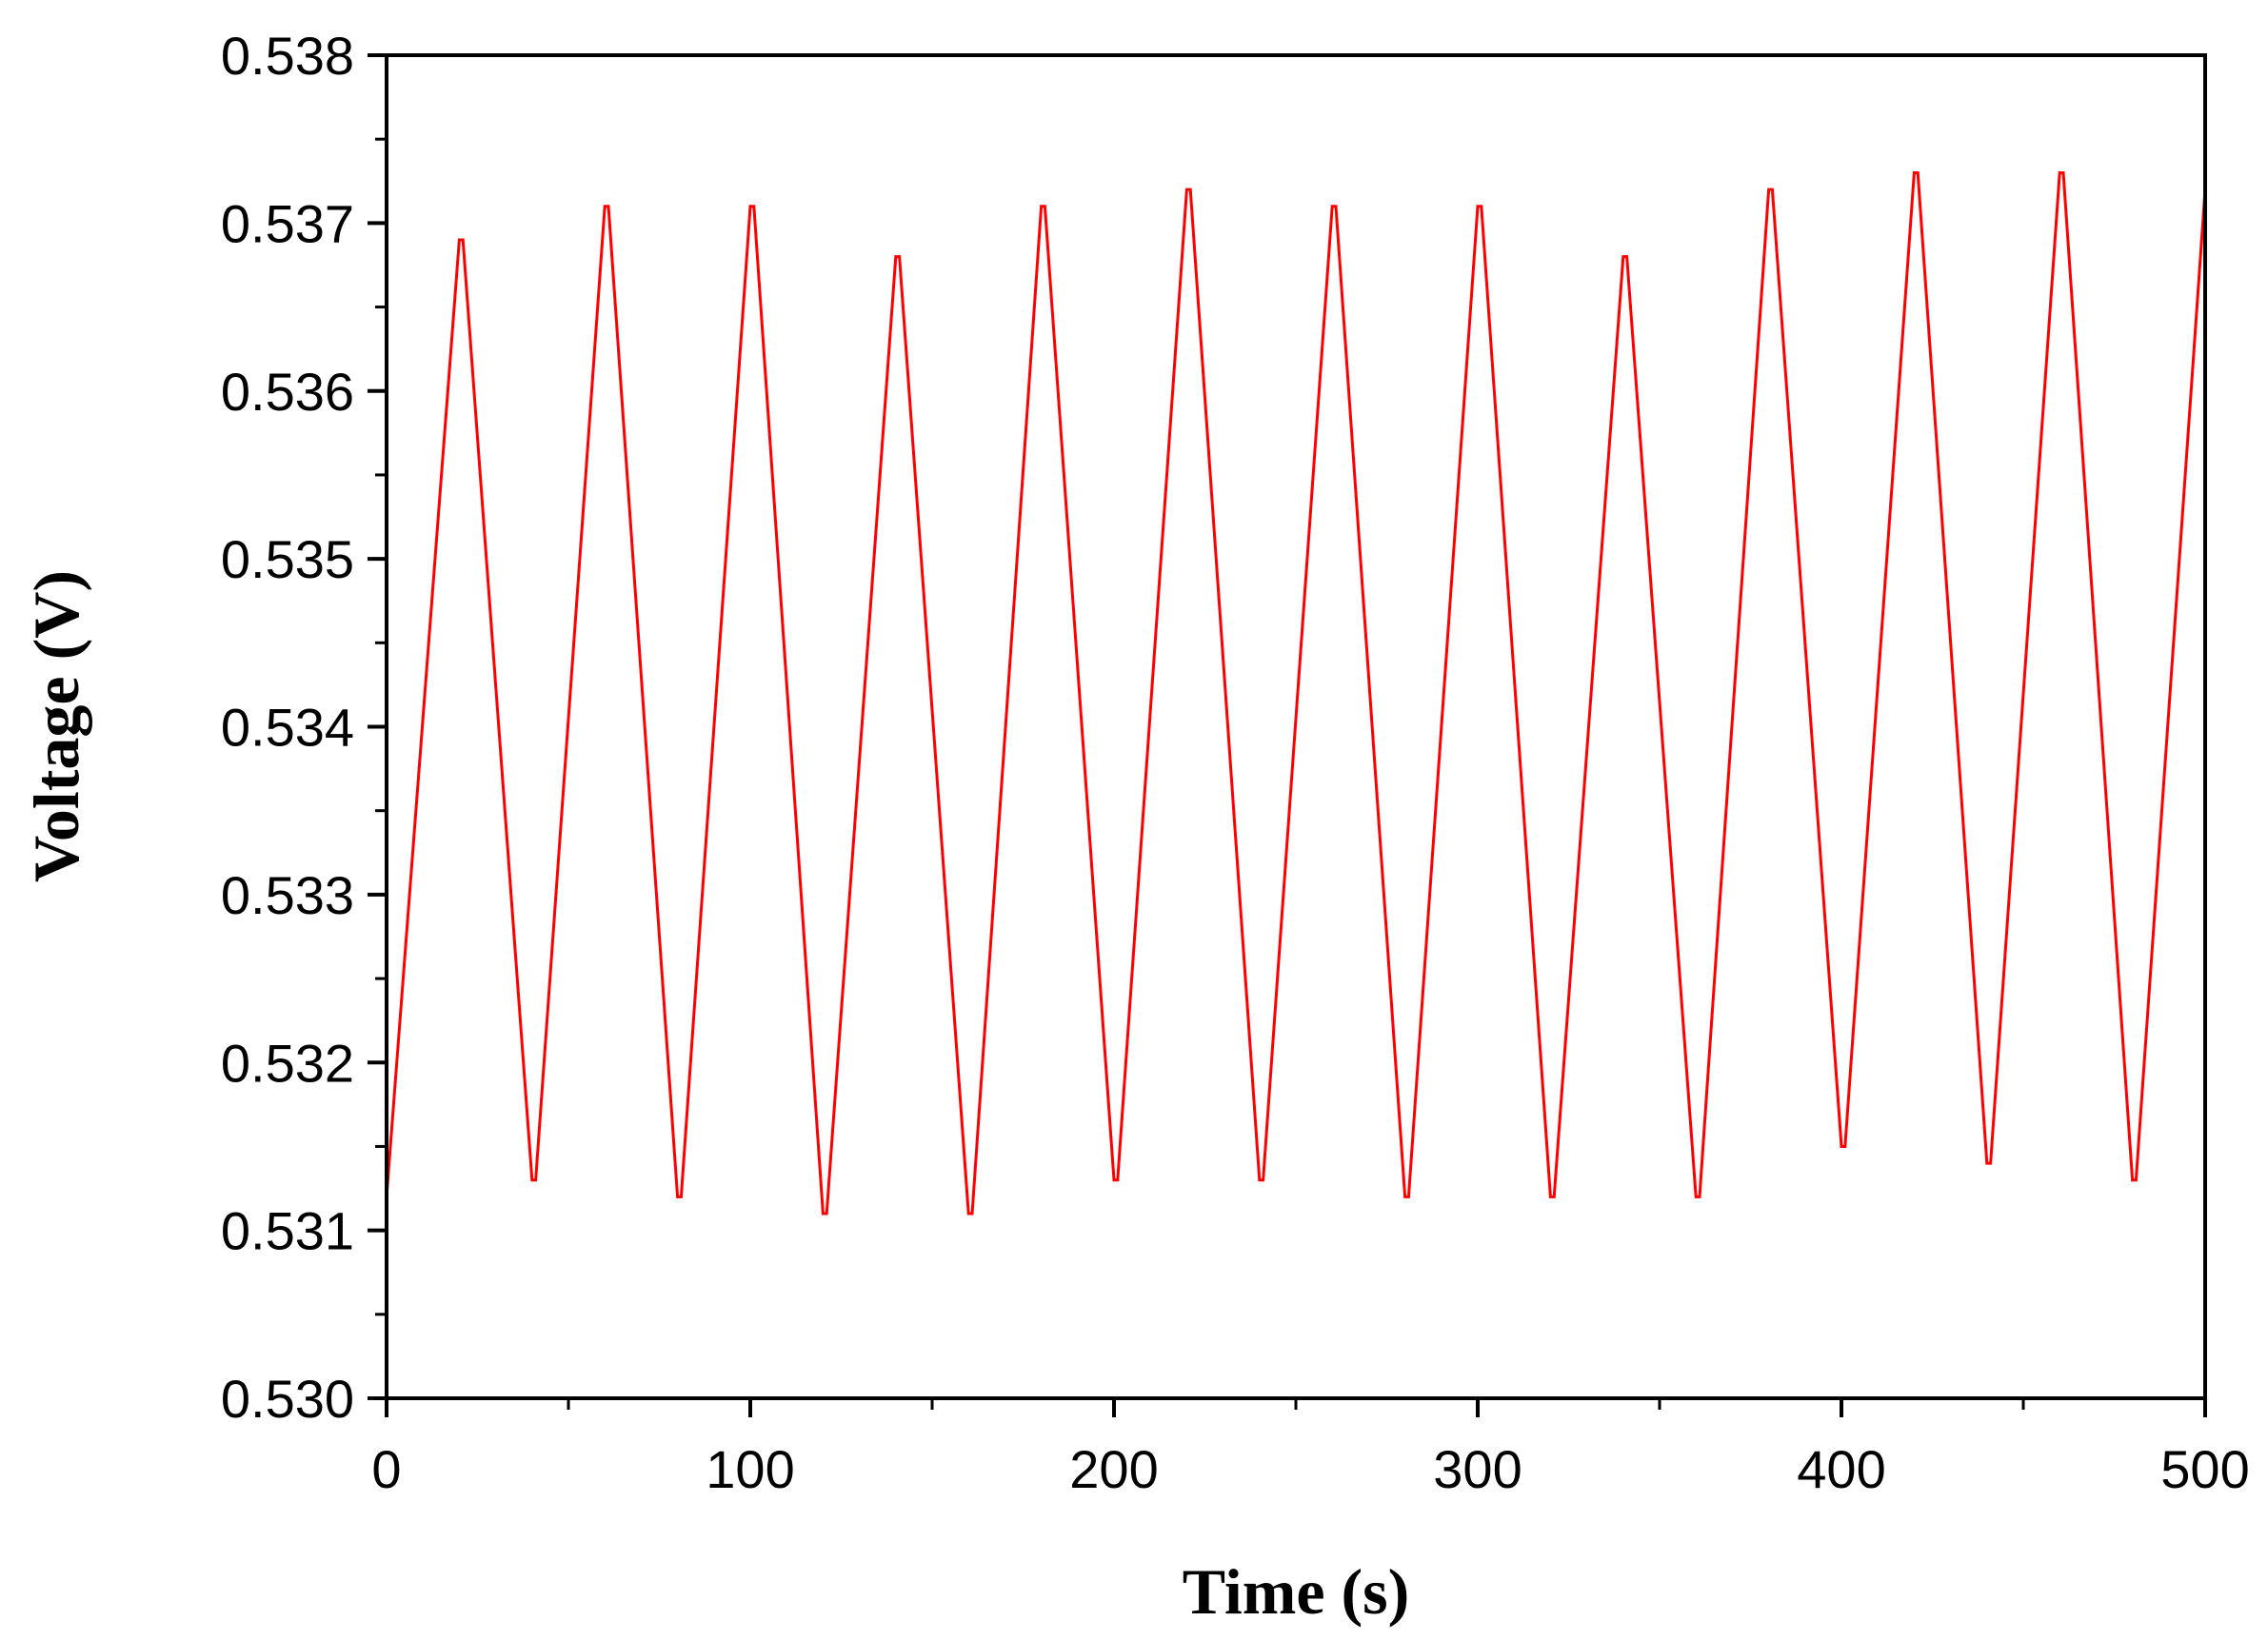  Describe the element at coordinates (1296, 1592) in the screenshot. I see `x-axis-title: Time (s)` at that location.